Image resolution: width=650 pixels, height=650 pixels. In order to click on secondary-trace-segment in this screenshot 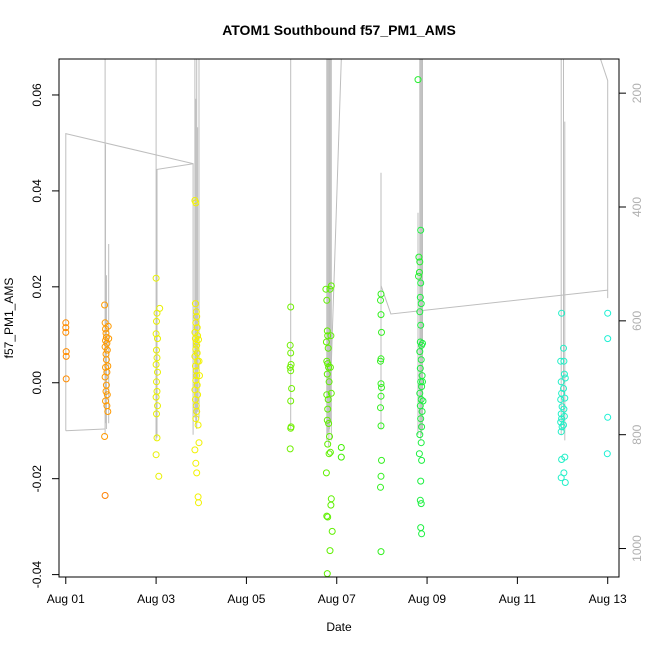, I will do `click(604, 178)`.